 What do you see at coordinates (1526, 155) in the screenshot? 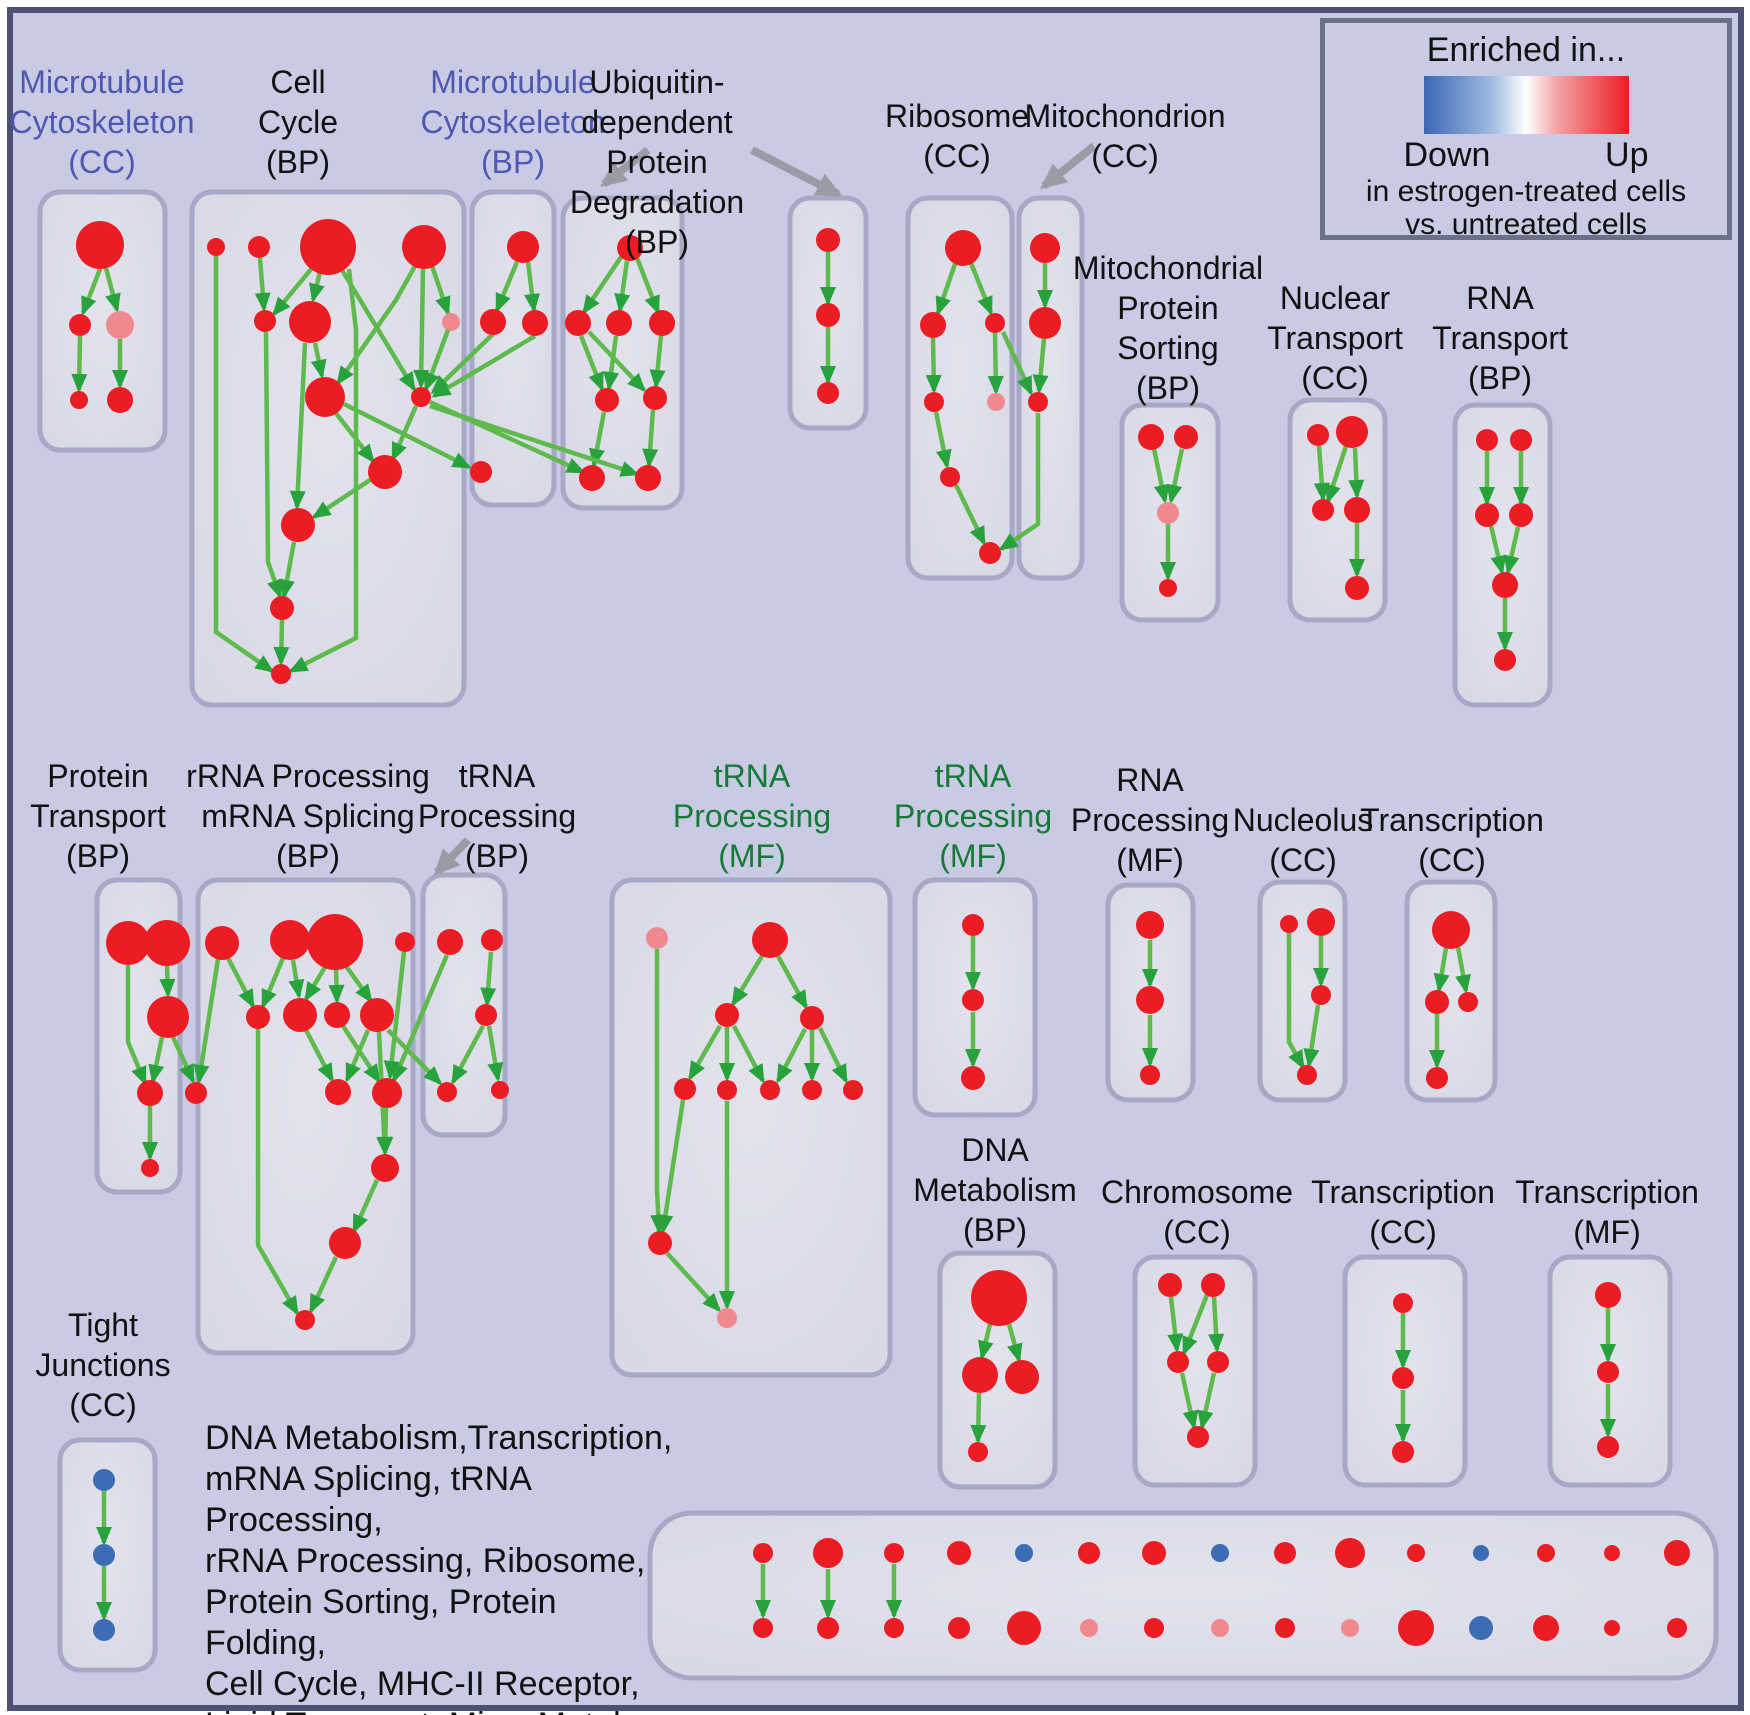
I see `legend-scale: Down Up` at bounding box center [1526, 155].